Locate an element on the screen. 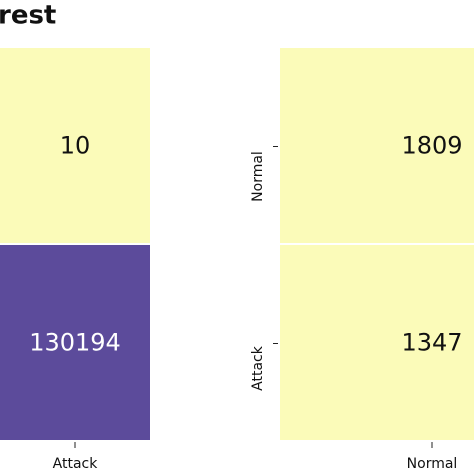 Image resolution: width=474 pixels, height=474 pixels. cell-label: 130194 is located at coordinates (75, 343).